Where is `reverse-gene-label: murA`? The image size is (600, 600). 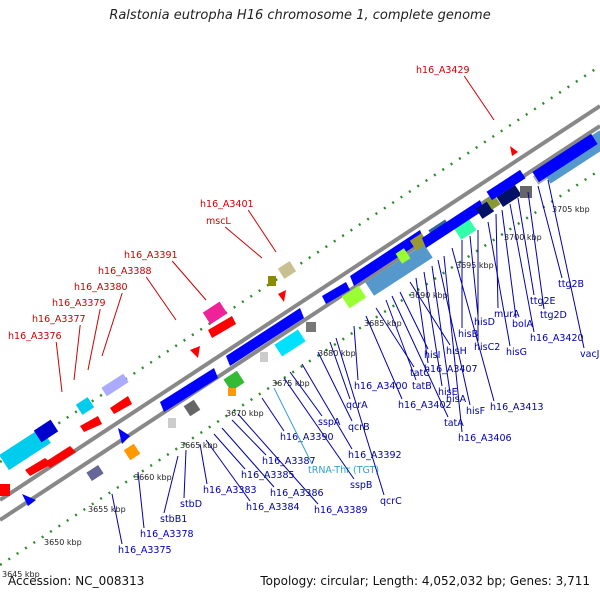 reverse-gene-label: murA is located at coordinates (507, 314).